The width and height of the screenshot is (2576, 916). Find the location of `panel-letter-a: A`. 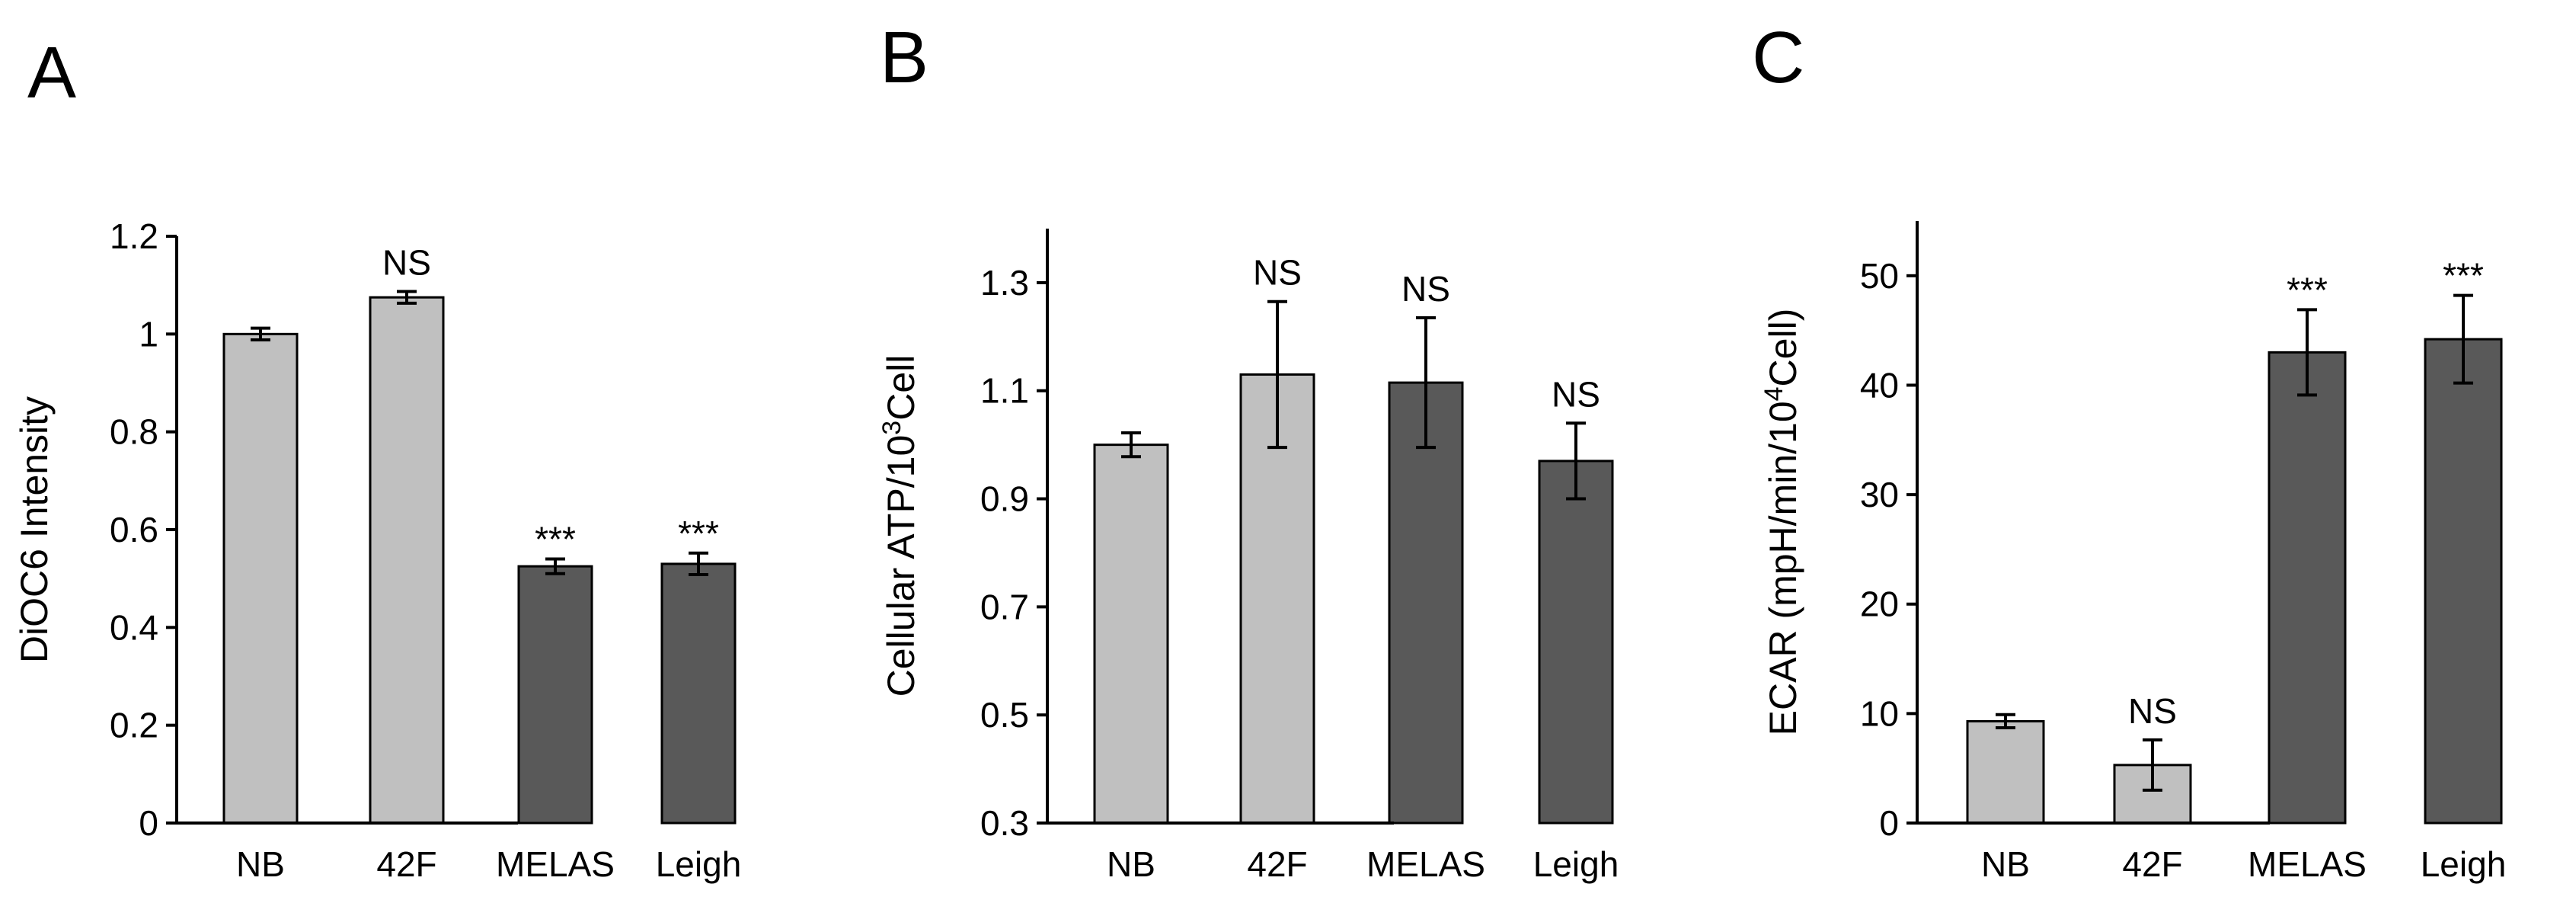

panel-letter-a: A is located at coordinates (51, 73).